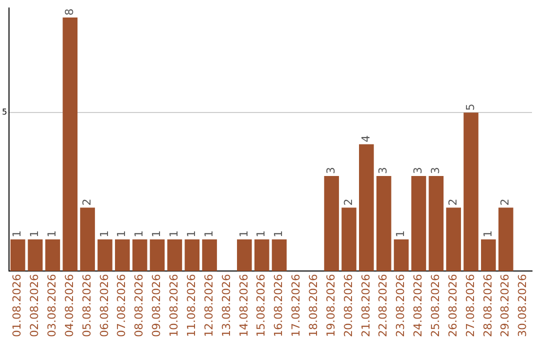 This screenshot has height=340, width=540. What do you see at coordinates (435, 306) in the screenshot?
I see `x-tick-label: 25.08.2026` at bounding box center [435, 306].